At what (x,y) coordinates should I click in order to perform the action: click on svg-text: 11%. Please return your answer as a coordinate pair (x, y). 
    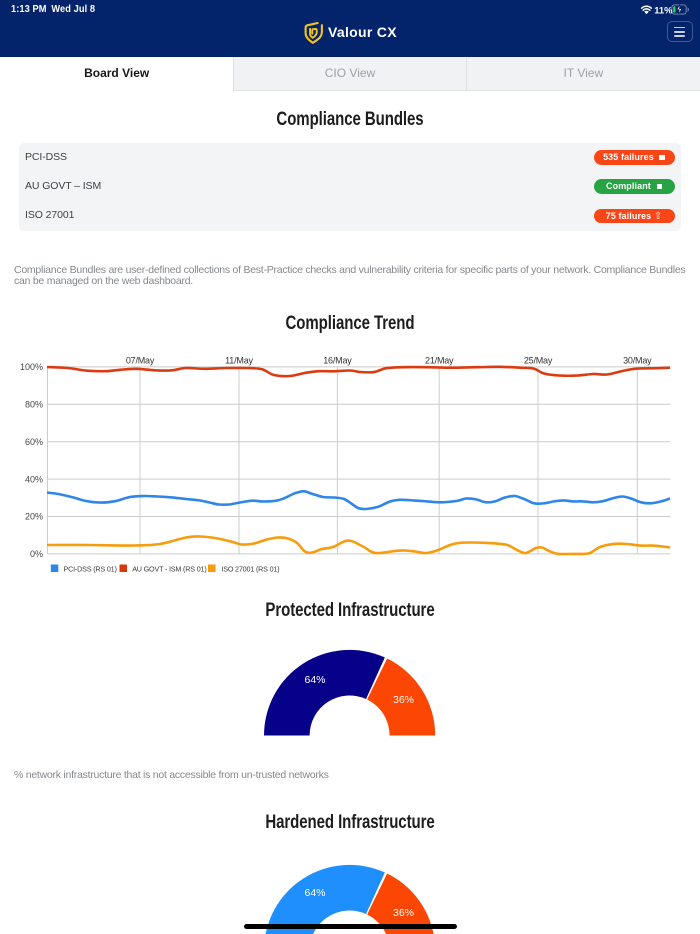
    Looking at the image, I should click on (663, 10).